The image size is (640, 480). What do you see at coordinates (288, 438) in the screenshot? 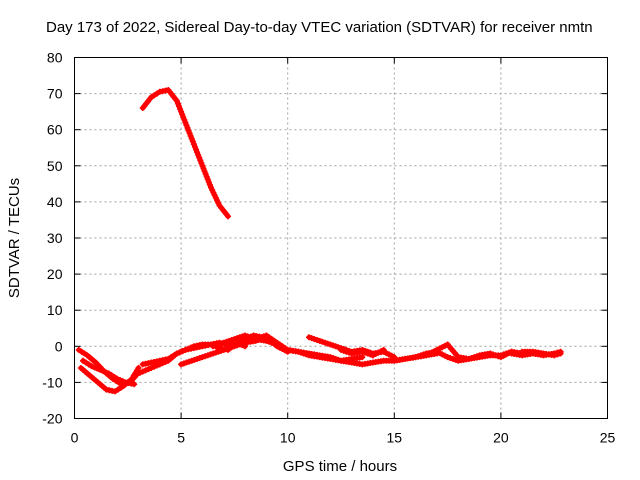
I see `x-tick-label: 10` at bounding box center [288, 438].